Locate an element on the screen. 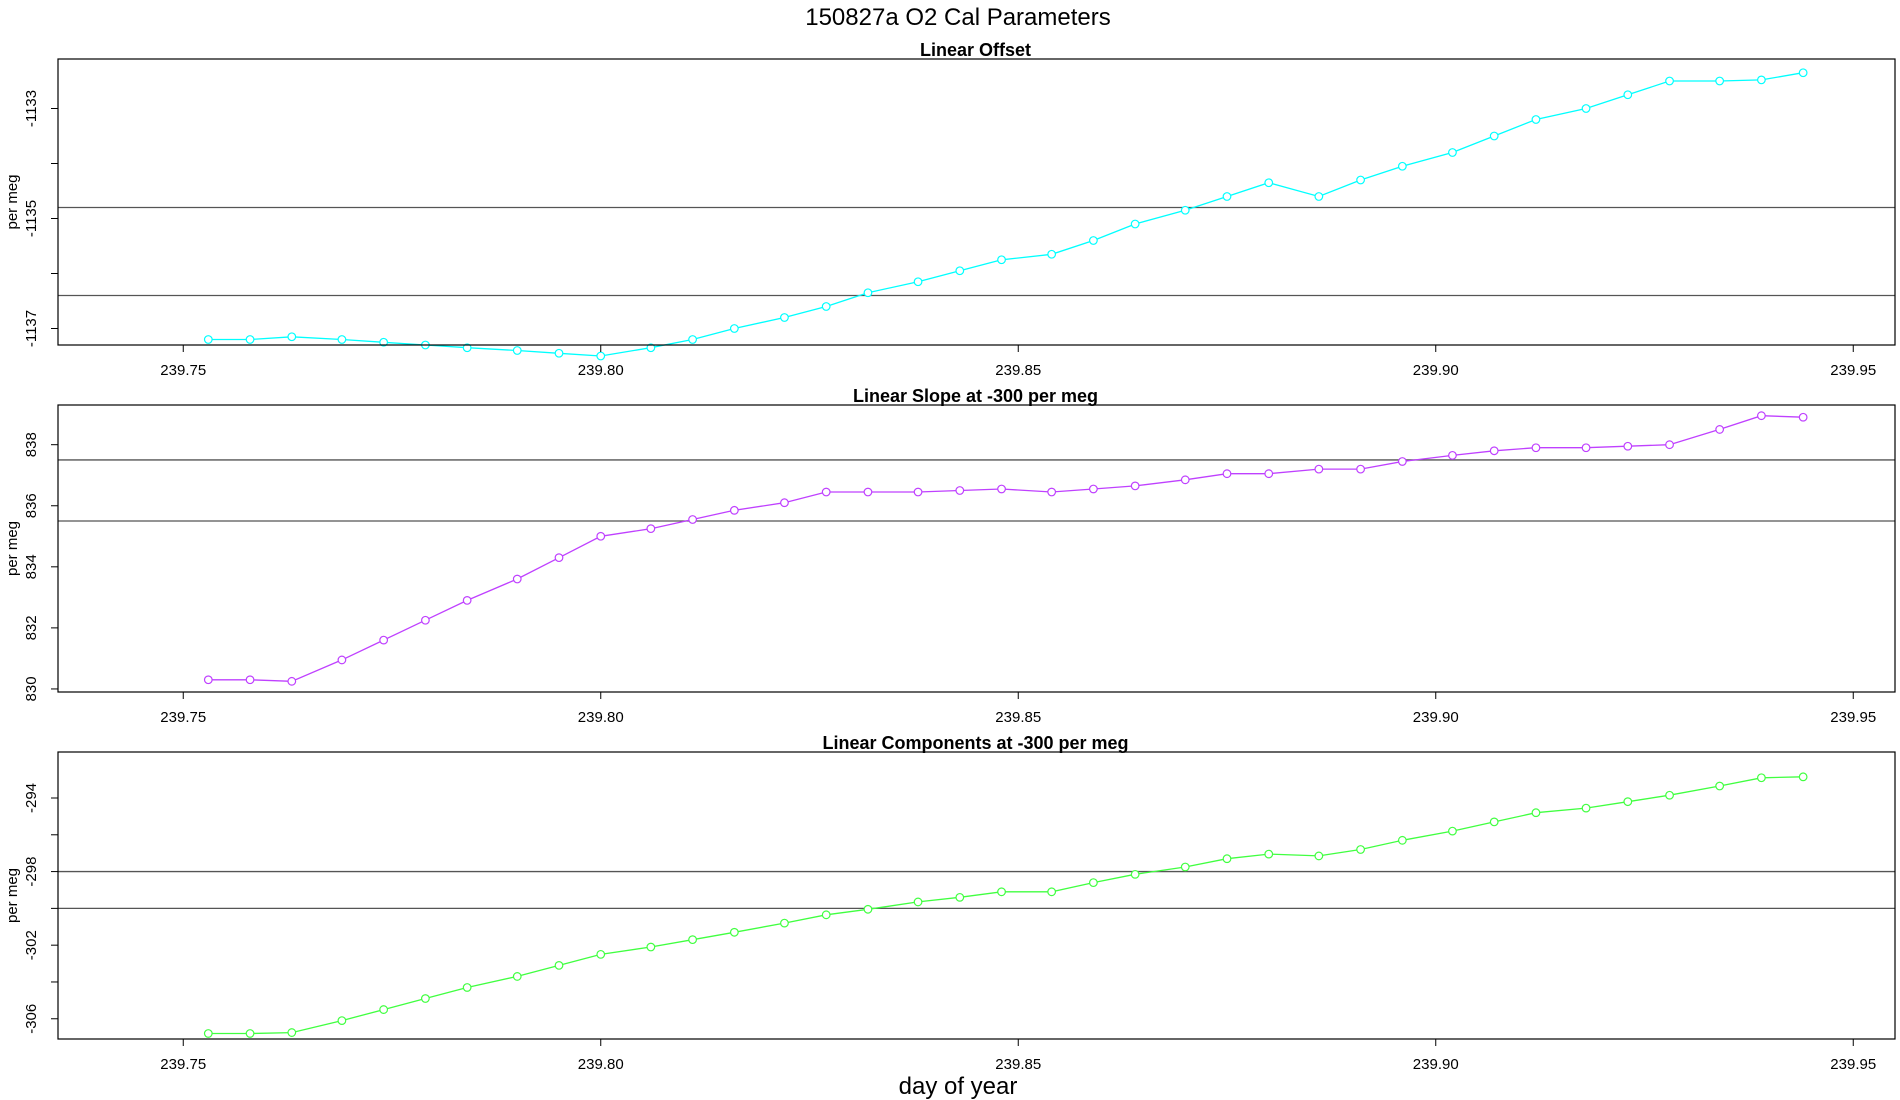 The width and height of the screenshot is (1900, 1100). y-tick-label: -298 is located at coordinates (31, 872).